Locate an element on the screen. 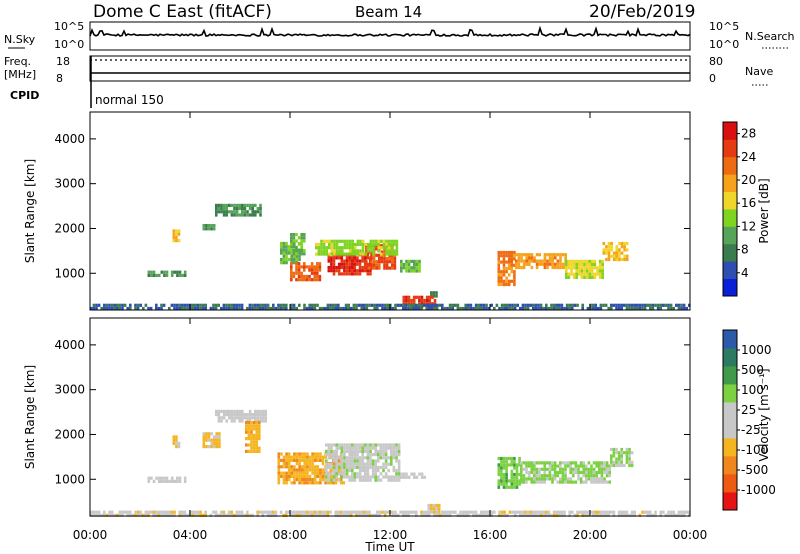  colorbar-swatch is located at coordinates (730, 357).